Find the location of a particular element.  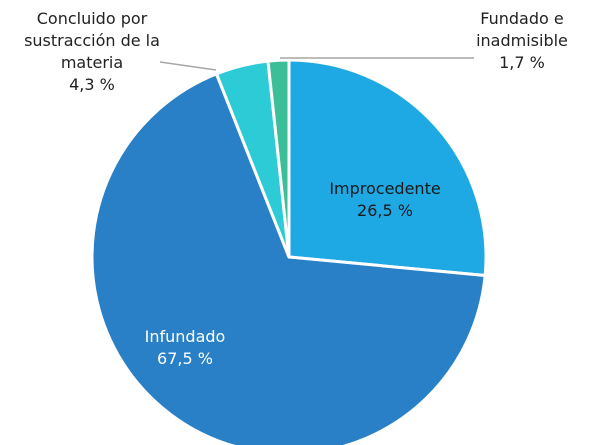

category-label: Infundado is located at coordinates (185, 336).